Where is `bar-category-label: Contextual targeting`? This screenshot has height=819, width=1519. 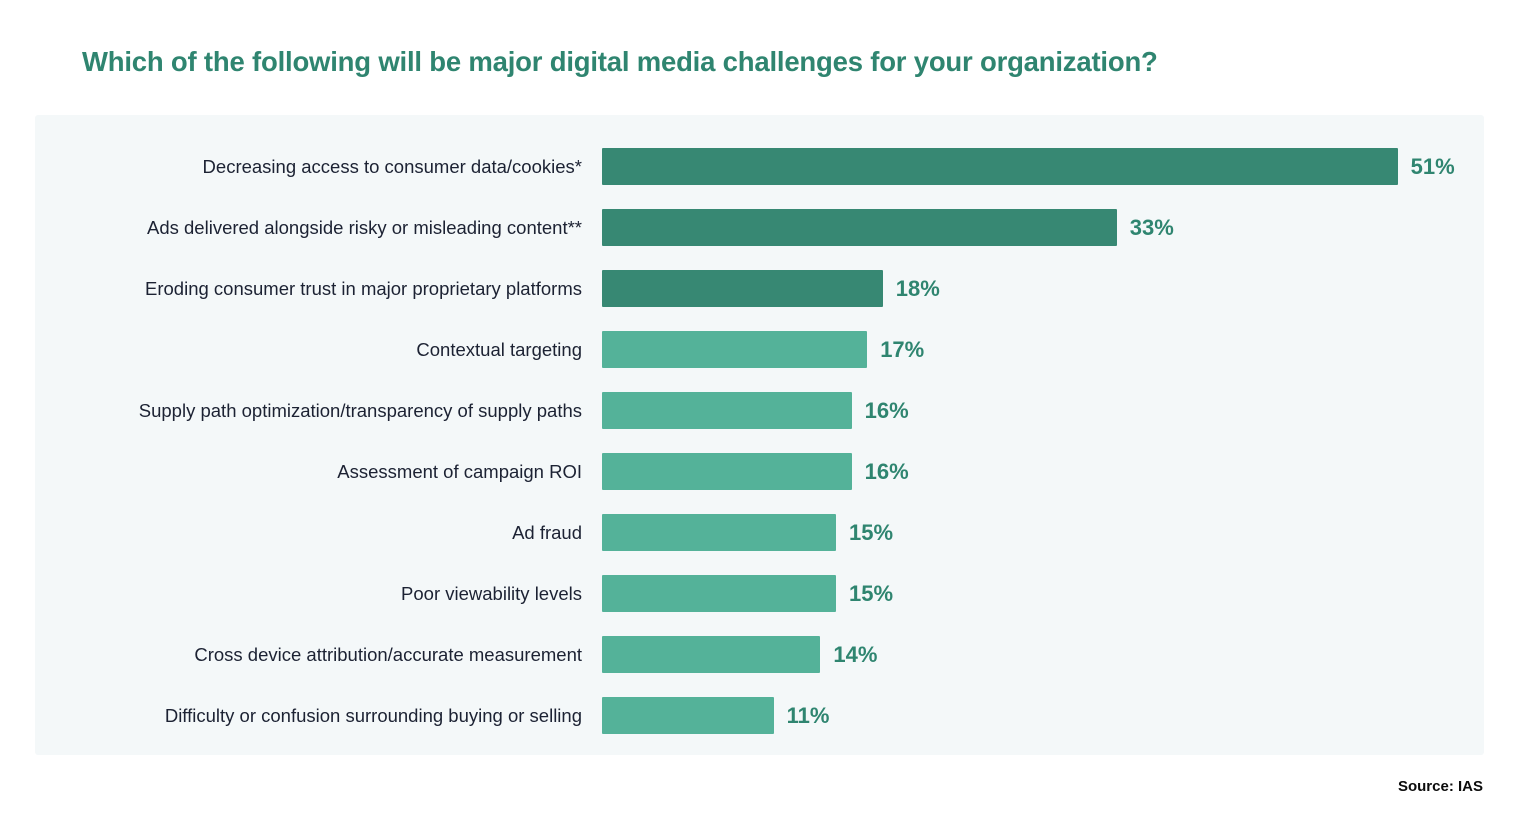
bar-category-label: Contextual targeting is located at coordinates (499, 349).